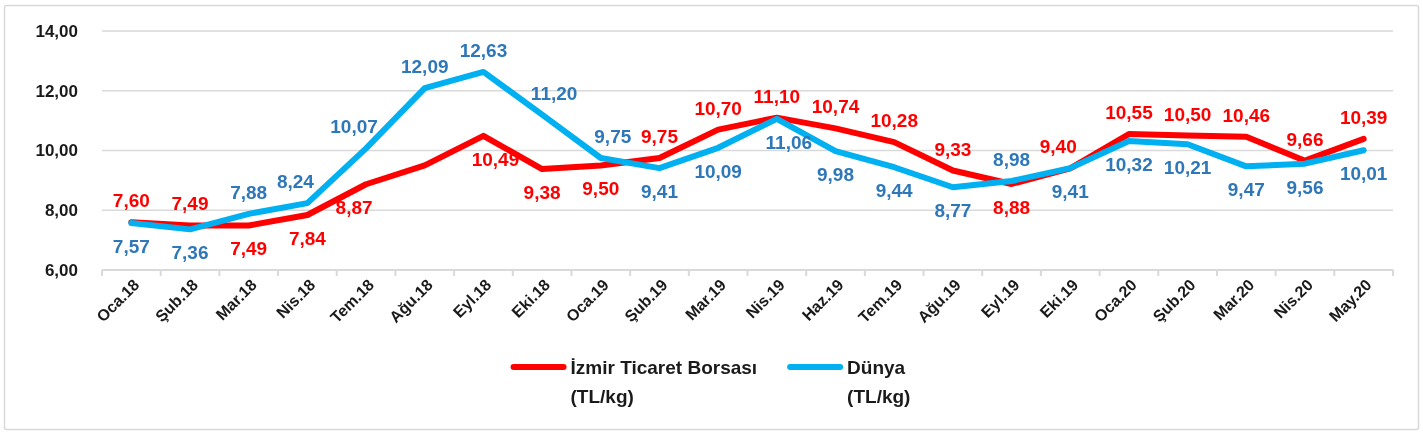 Image resolution: width=1423 pixels, height=435 pixels. Describe the element at coordinates (354, 127) in the screenshot. I see `data-label: 10,07` at that location.